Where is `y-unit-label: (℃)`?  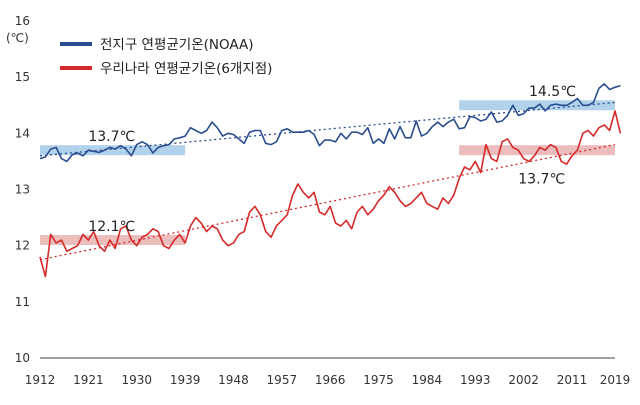
y-unit-label: (℃) is located at coordinates (17, 38).